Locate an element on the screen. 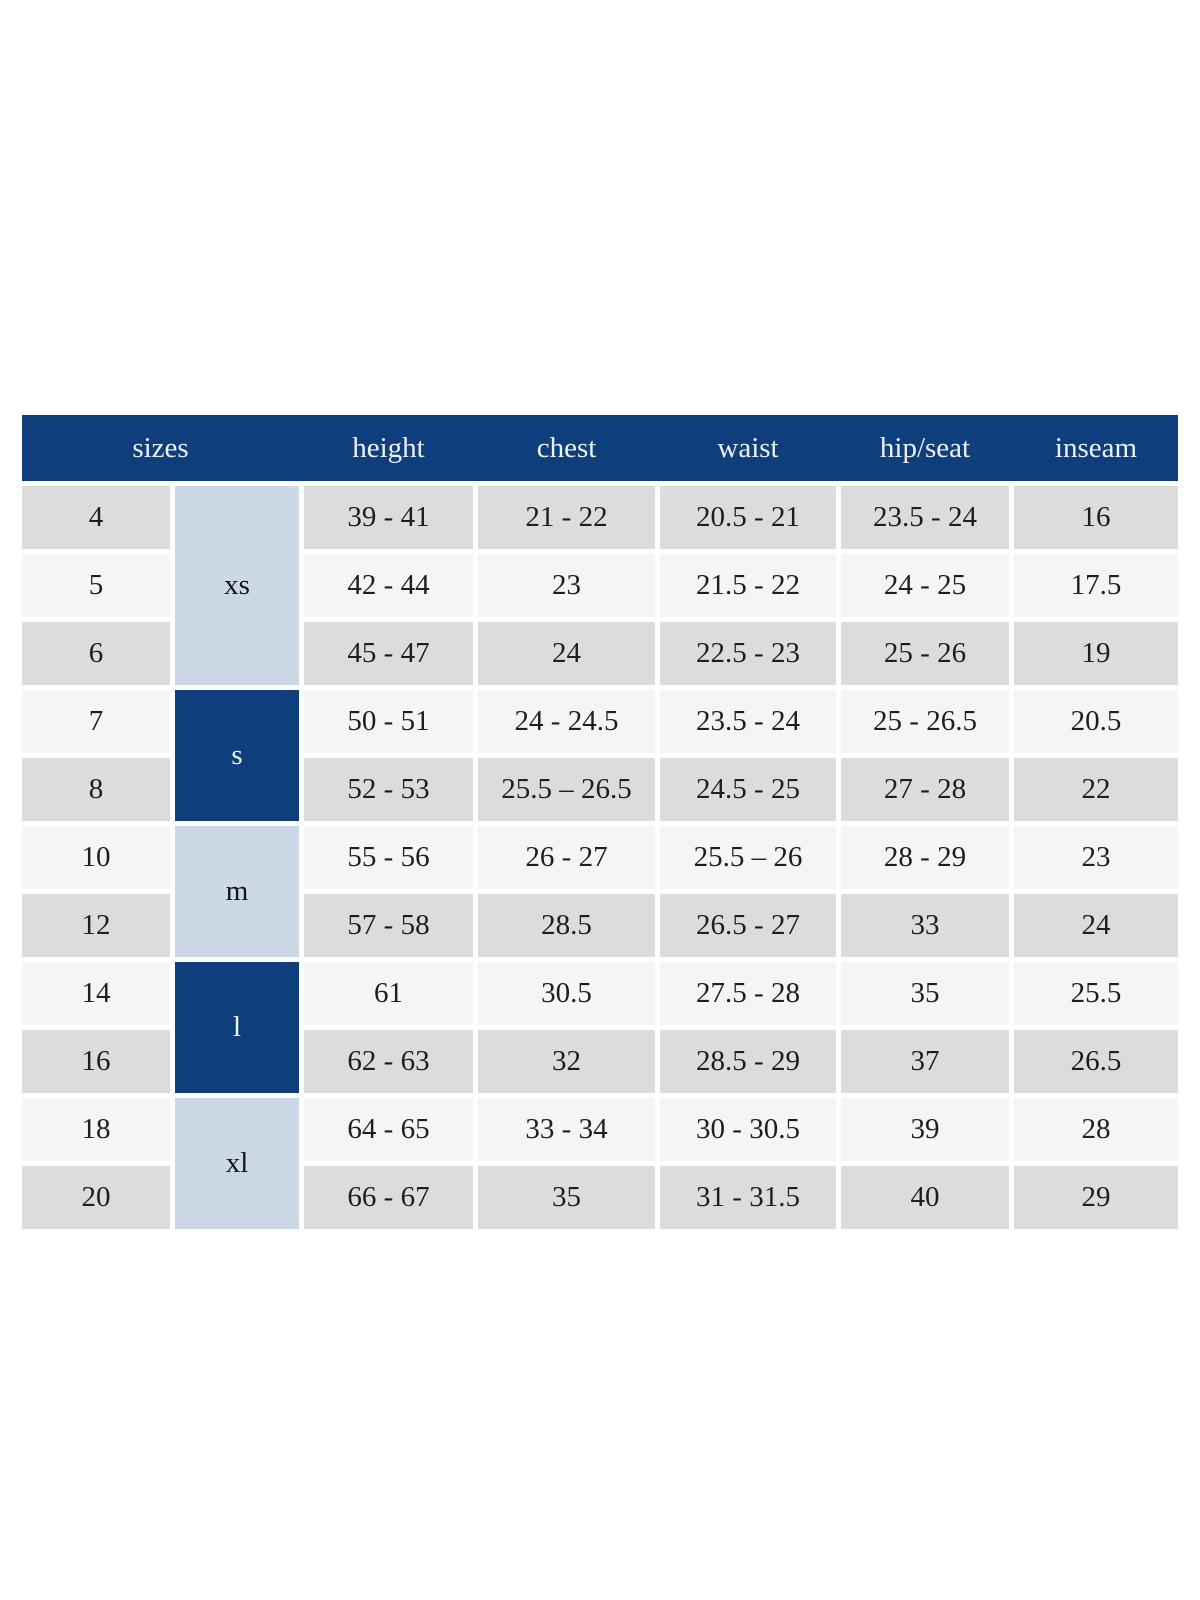 This screenshot has width=1200, height=1600. hip-seat-cell: 25 - 26.5 is located at coordinates (925, 721).